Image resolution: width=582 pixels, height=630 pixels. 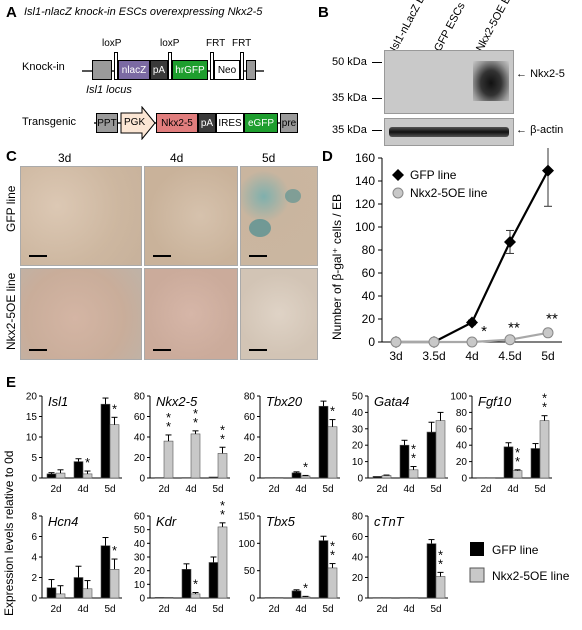 I want to click on beta-actin-band-label: ← β-actin, so click(x=540, y=130).